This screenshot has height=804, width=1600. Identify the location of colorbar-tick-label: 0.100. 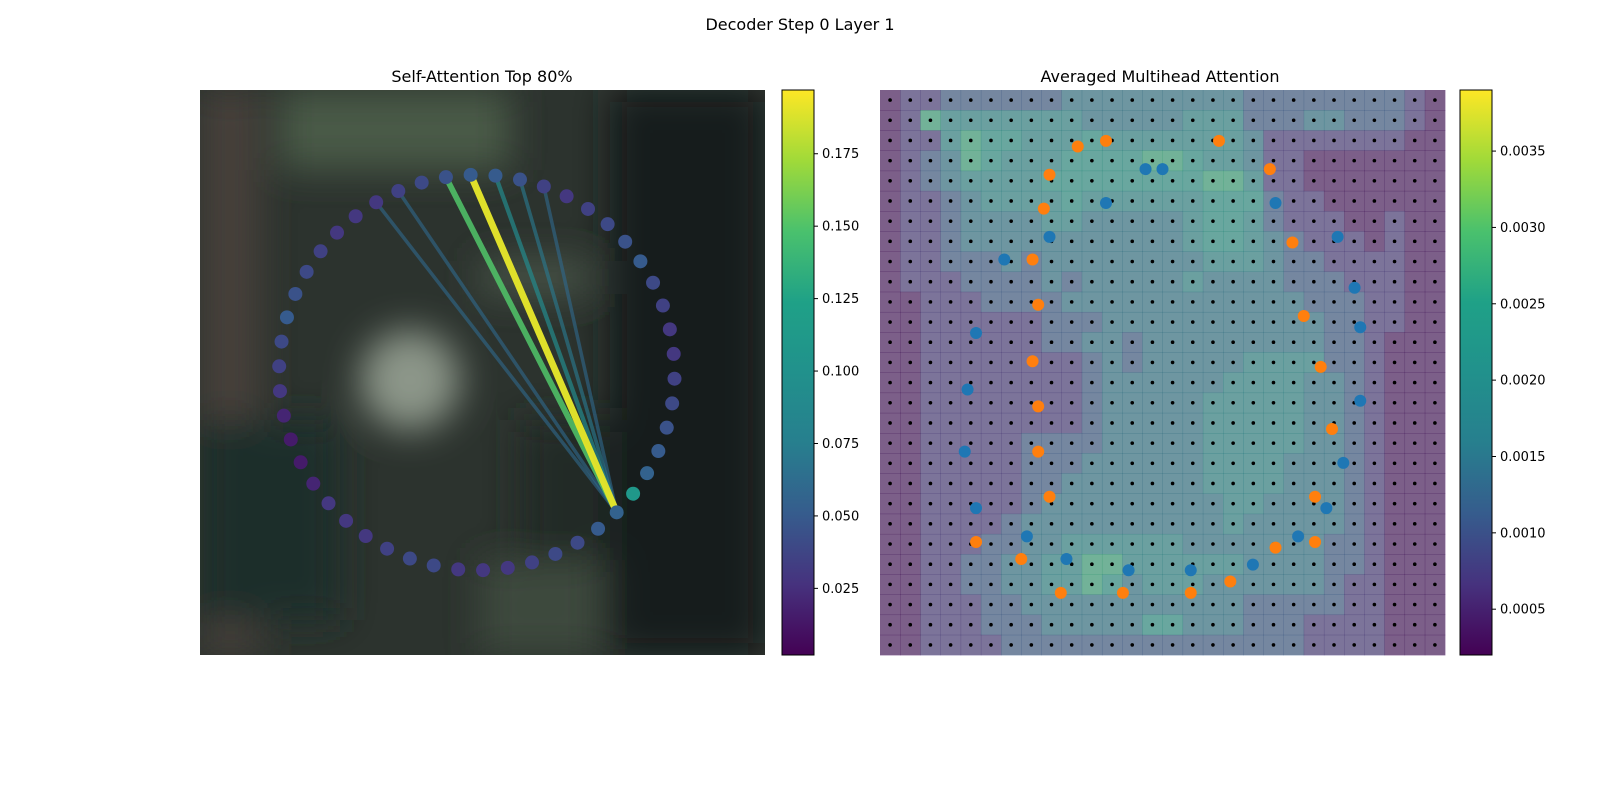
(840, 372).